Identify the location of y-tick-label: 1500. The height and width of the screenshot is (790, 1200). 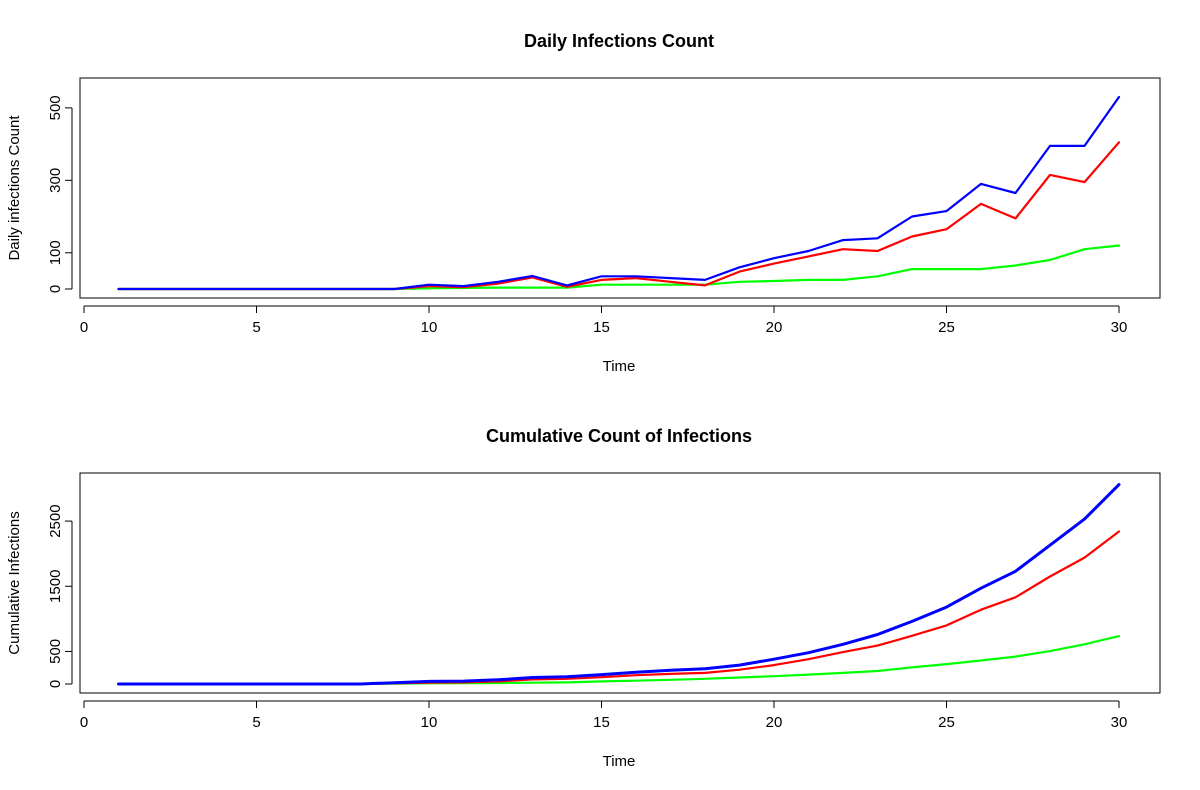
(55, 586).